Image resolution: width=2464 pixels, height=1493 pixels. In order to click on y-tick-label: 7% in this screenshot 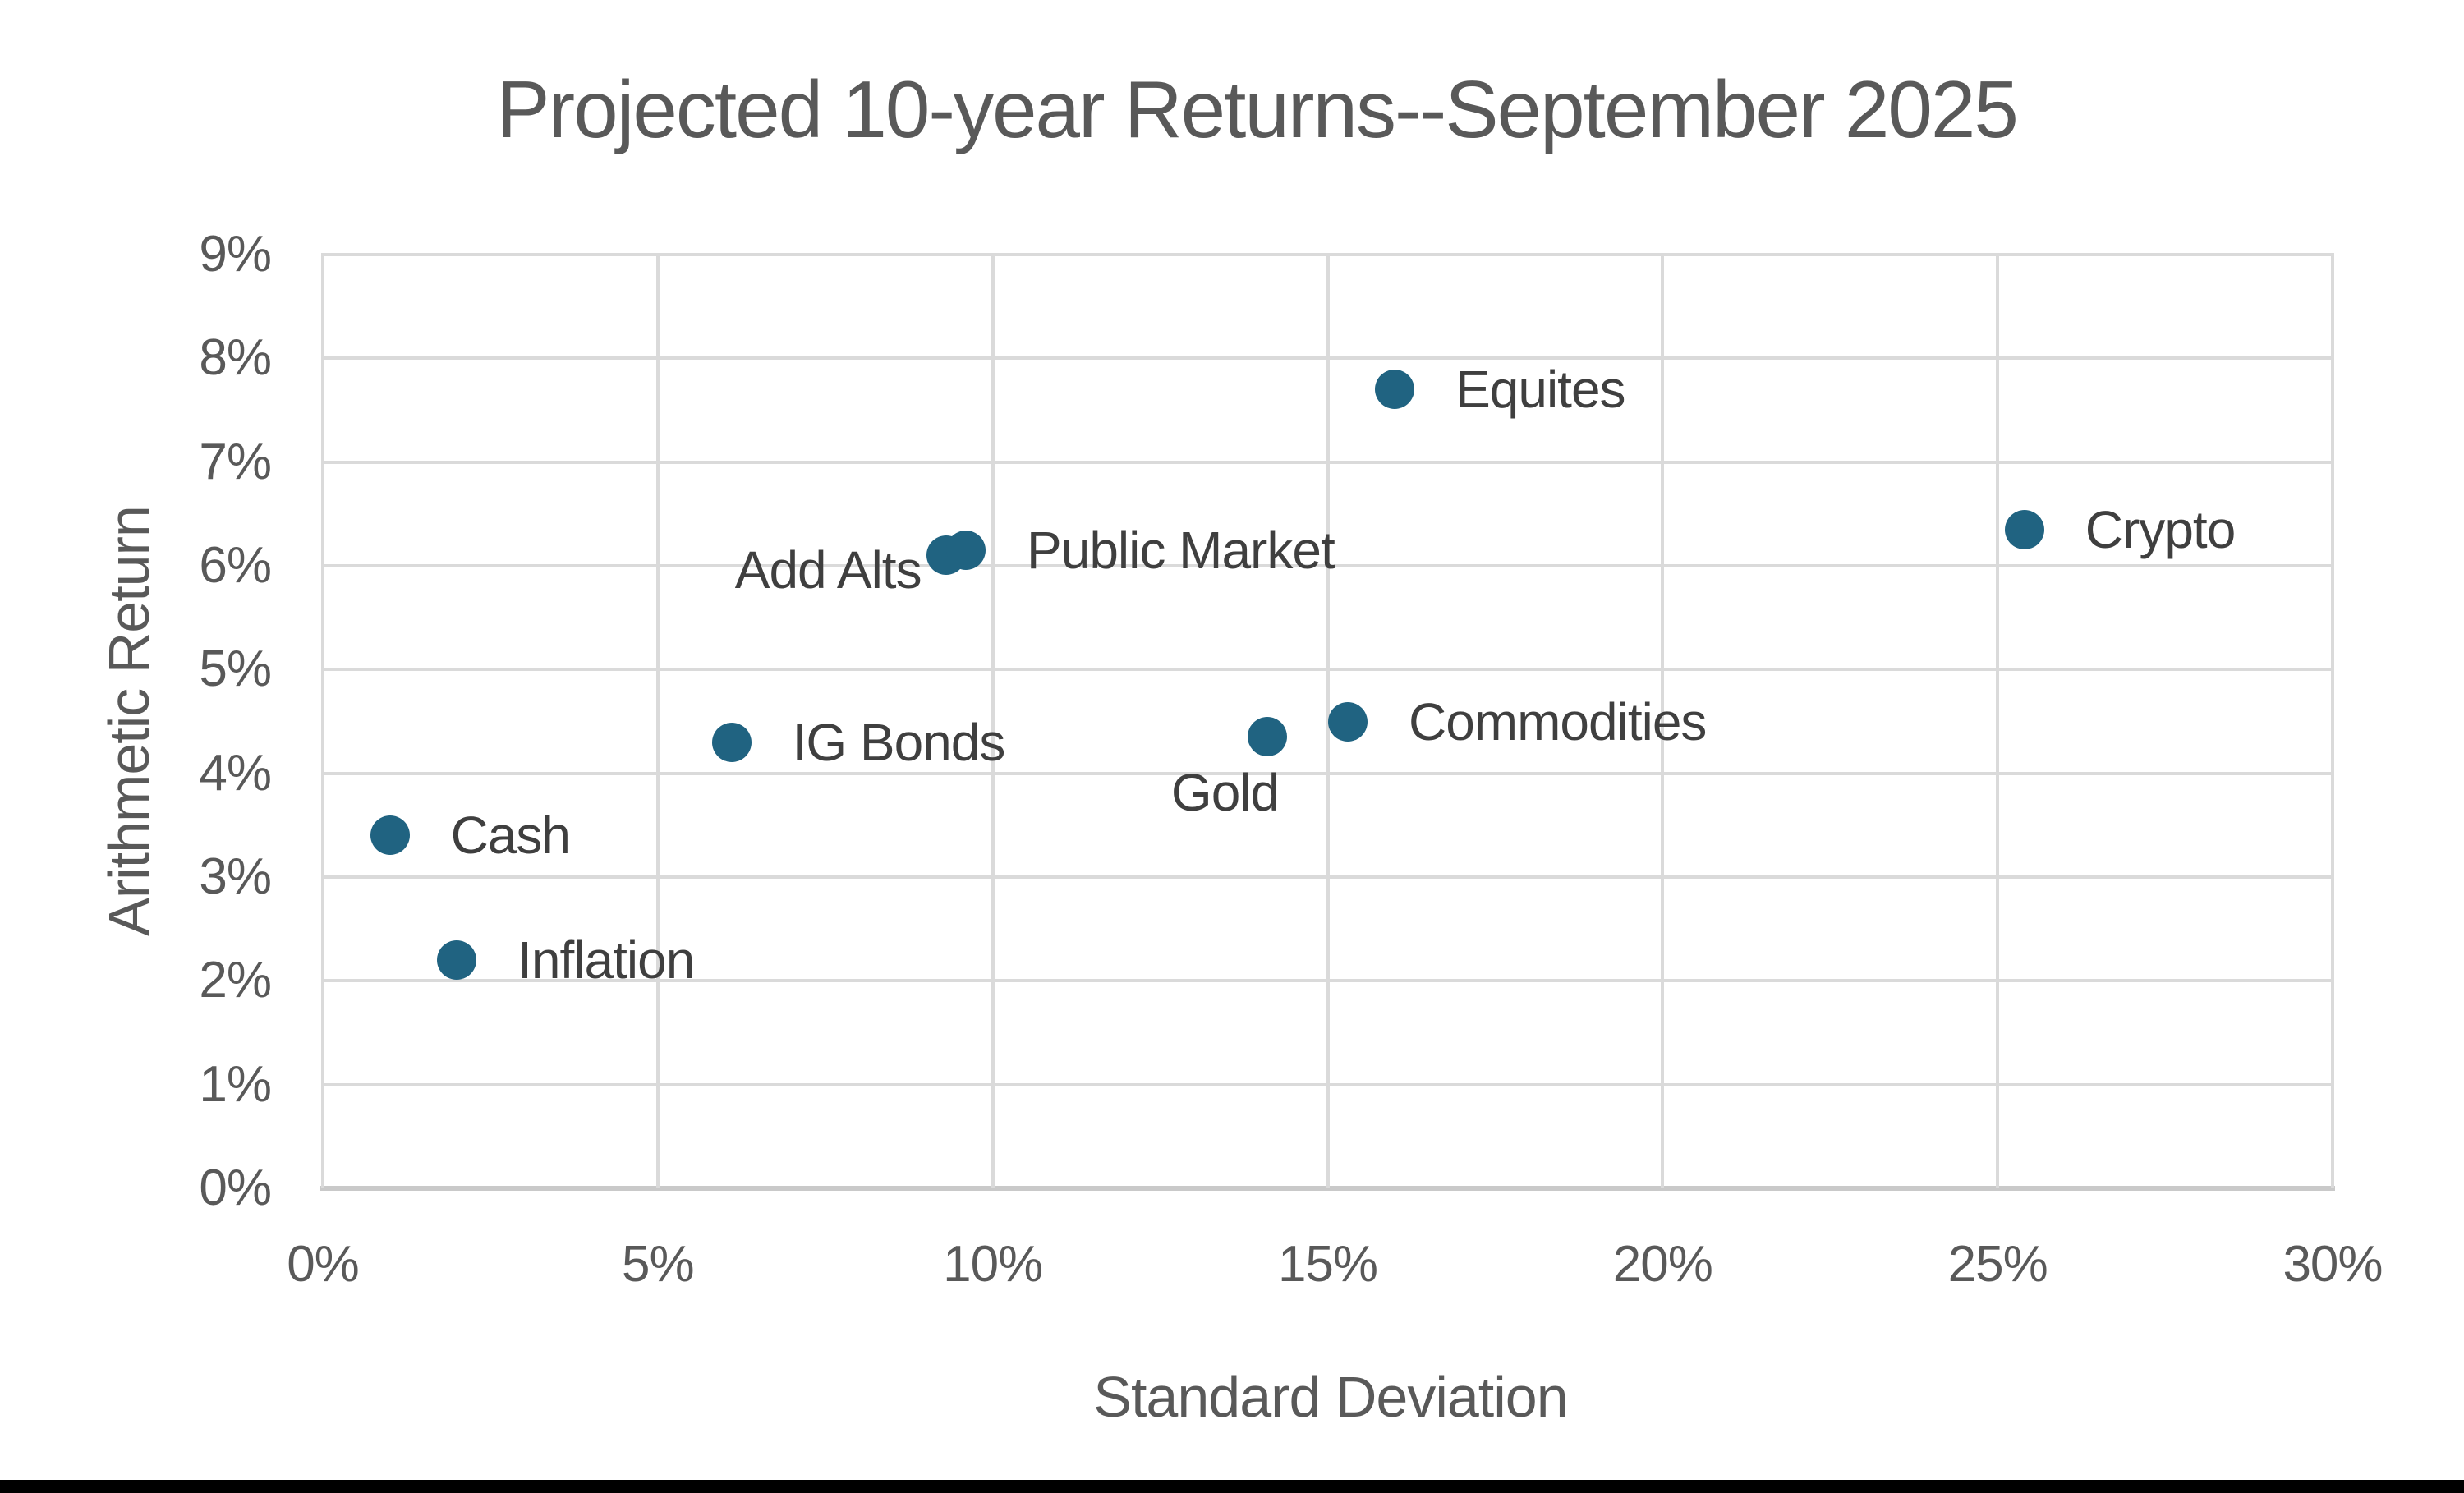, I will do `click(235, 462)`.